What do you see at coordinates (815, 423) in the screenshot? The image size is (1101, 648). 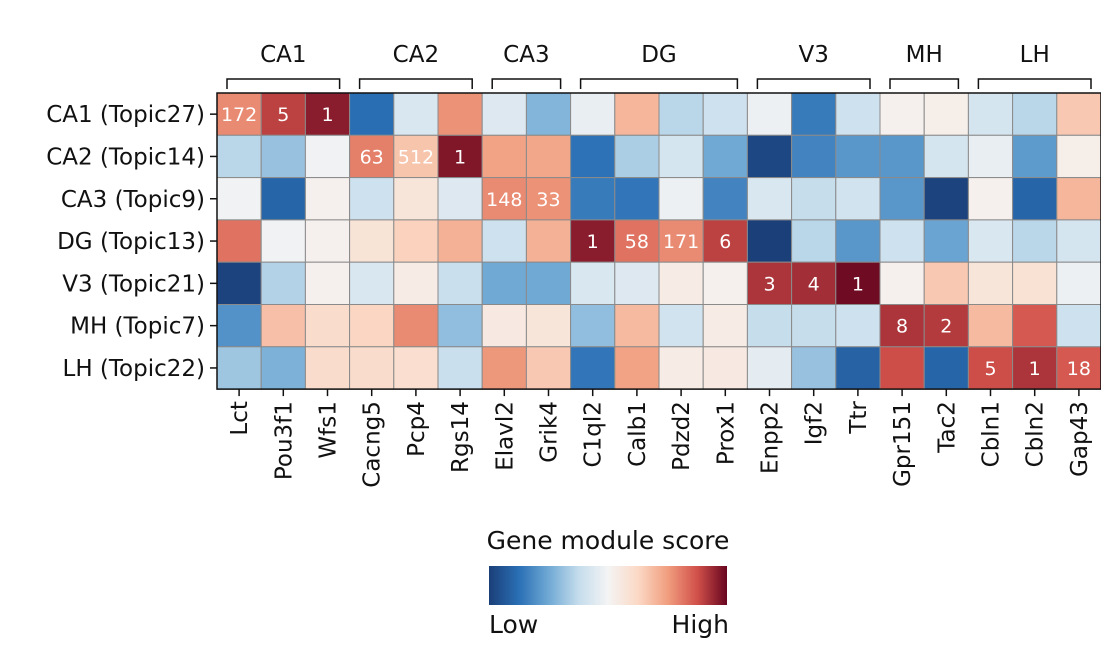 I see `column-label: Igf2` at bounding box center [815, 423].